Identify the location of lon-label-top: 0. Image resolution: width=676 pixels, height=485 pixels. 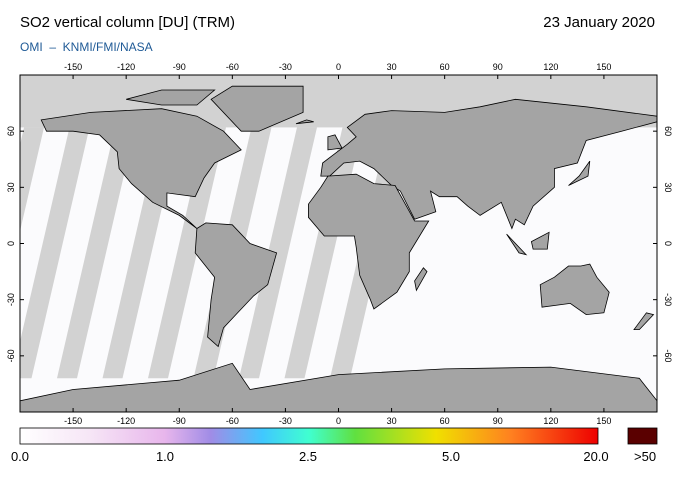
(338, 67).